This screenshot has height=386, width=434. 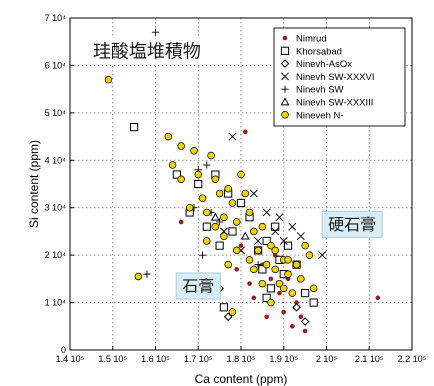 What do you see at coordinates (56, 255) in the screenshot?
I see `y-tick-label: 2 10⁴` at bounding box center [56, 255].